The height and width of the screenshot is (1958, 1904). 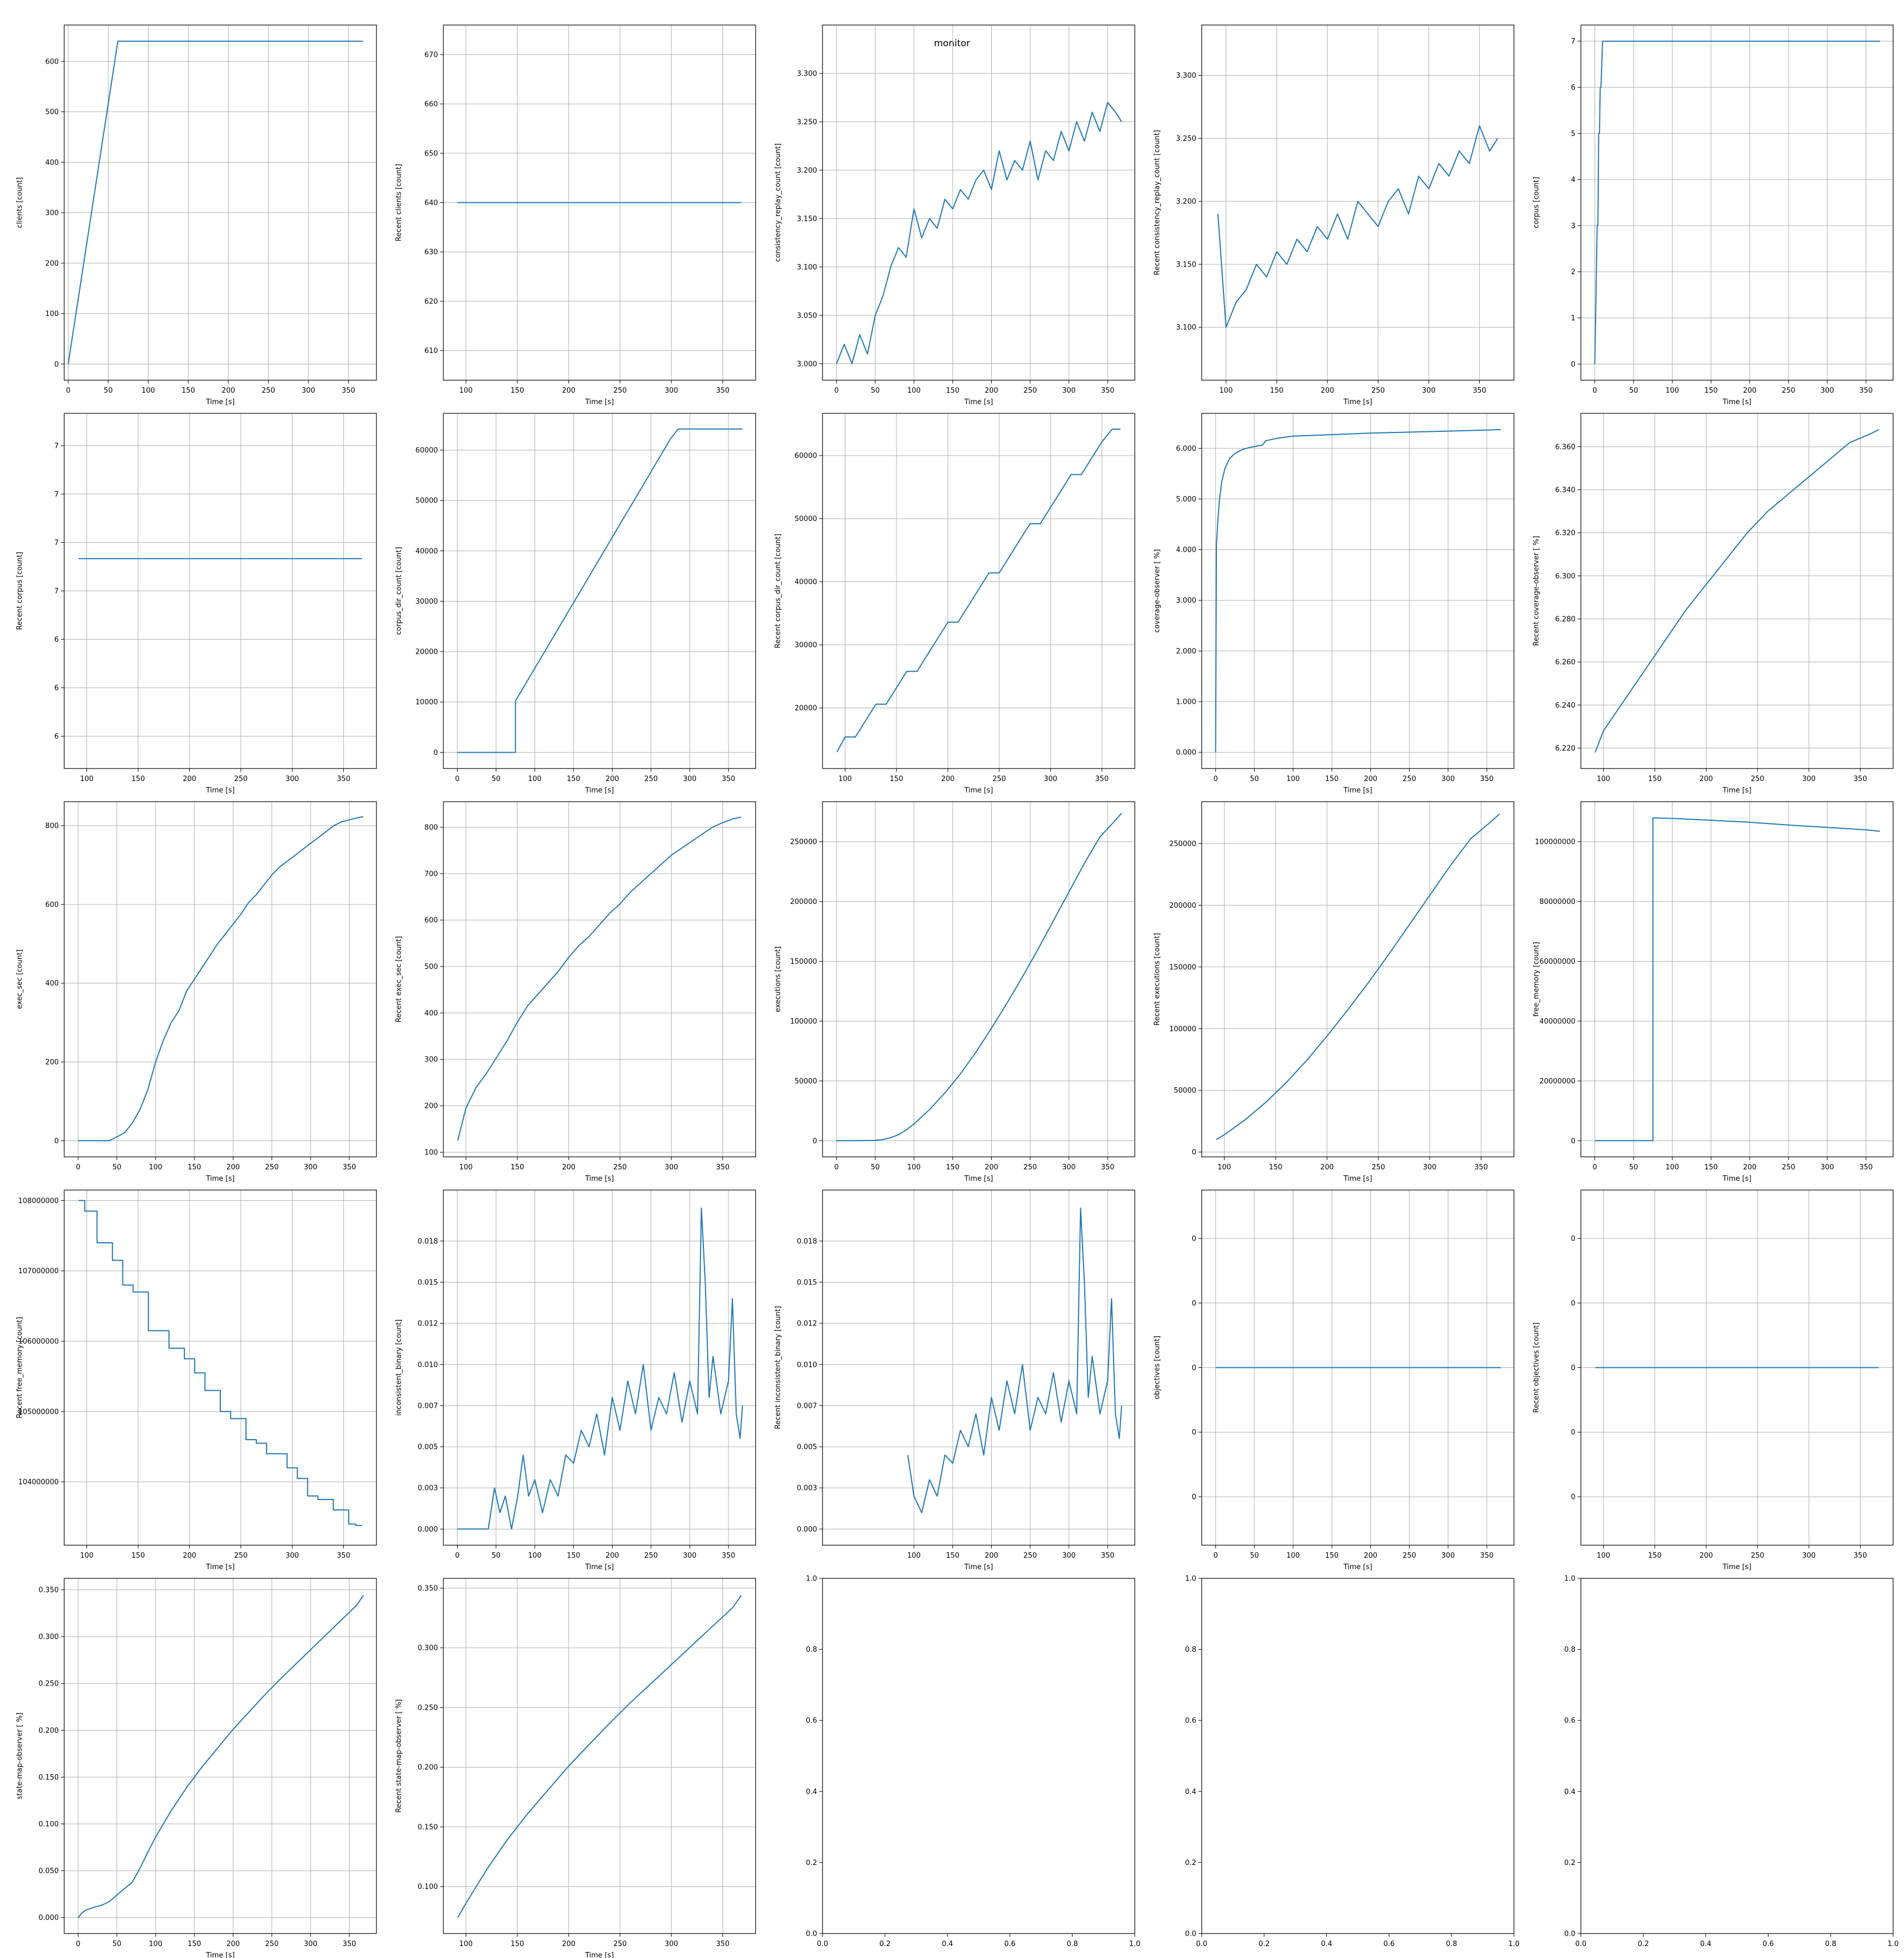 I want to click on x-tick-label: 0.4, so click(x=947, y=1944).